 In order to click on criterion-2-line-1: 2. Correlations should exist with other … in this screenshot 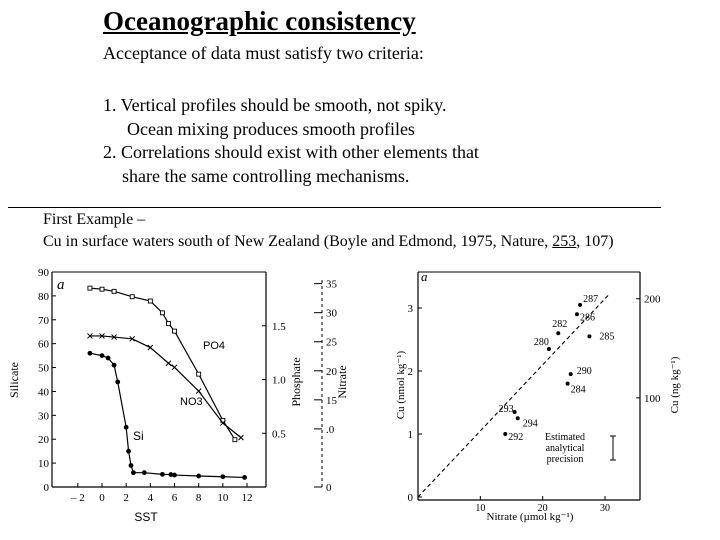, I will do `click(291, 152)`.